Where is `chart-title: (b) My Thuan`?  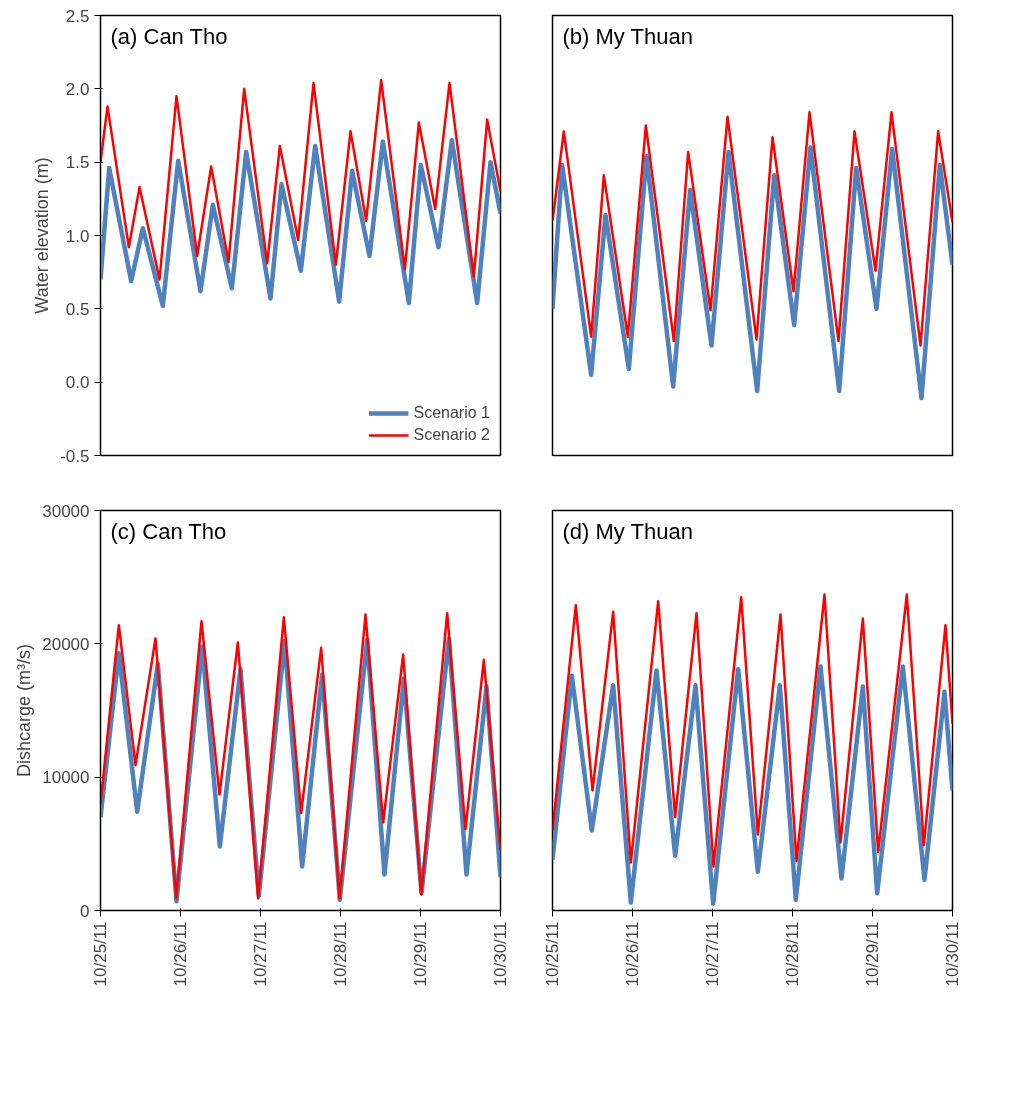 chart-title: (b) My Thuan is located at coordinates (627, 36).